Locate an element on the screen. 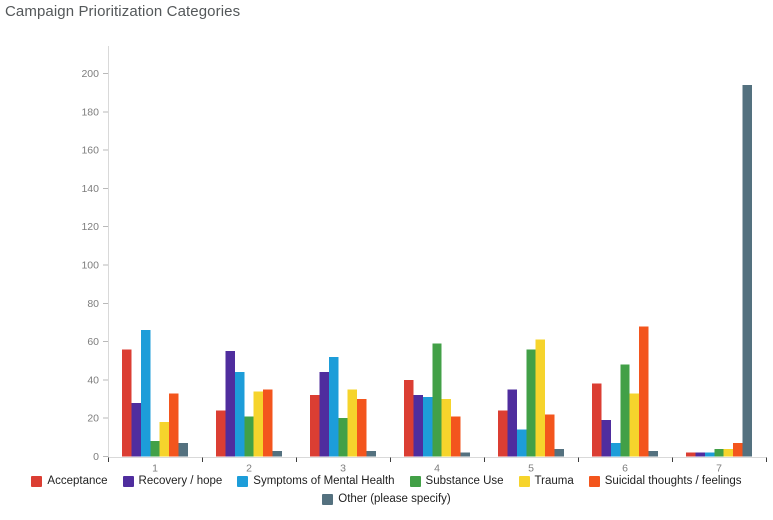 Image resolution: width=773 pixels, height=520 pixels. y-tick-label: 160 is located at coordinates (90, 151).